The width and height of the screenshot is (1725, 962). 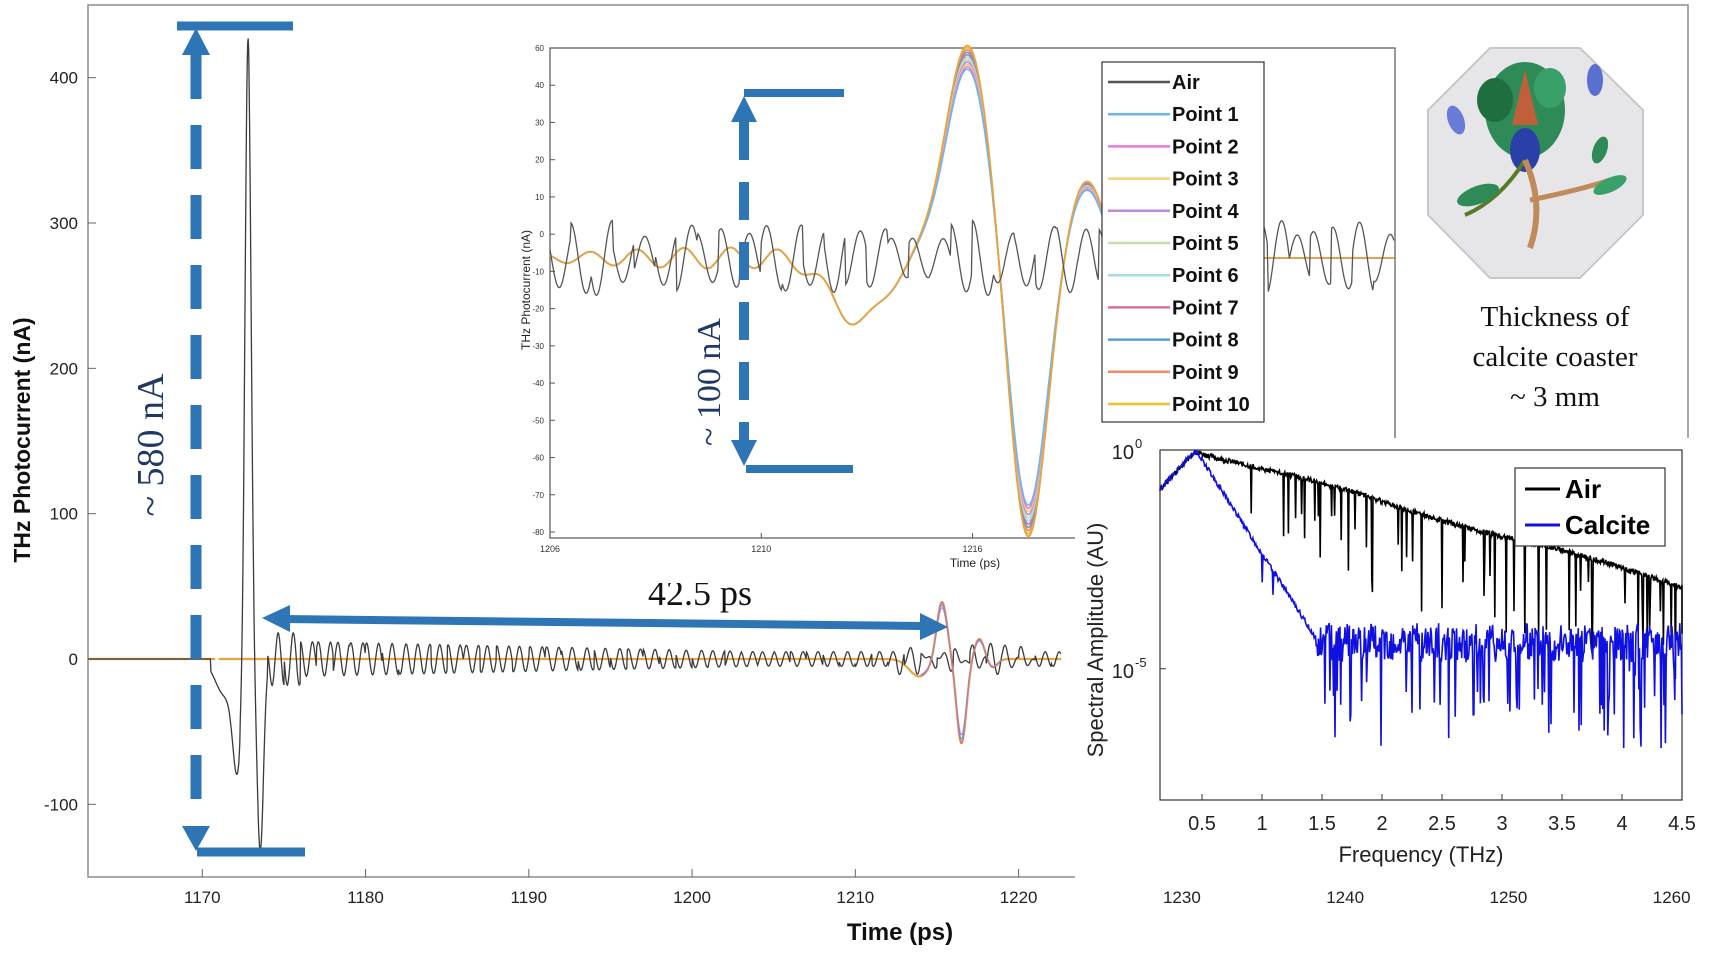 I want to click on inset-time-x-tick-label: 1210, so click(x=761, y=549).